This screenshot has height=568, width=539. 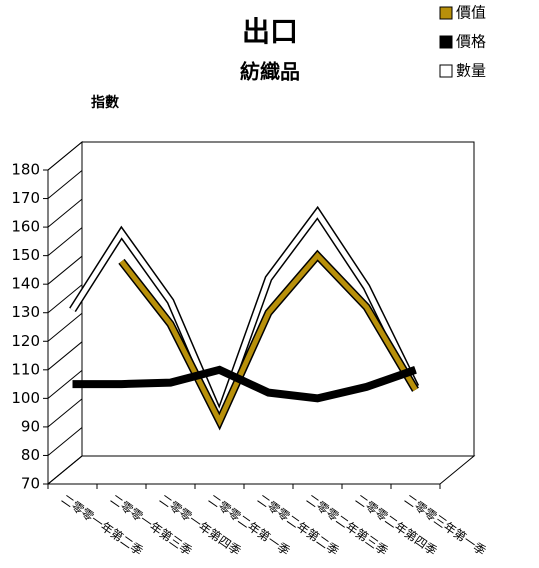 I want to click on x-tick-label: 二零零一年第二季, so click(x=102, y=525).